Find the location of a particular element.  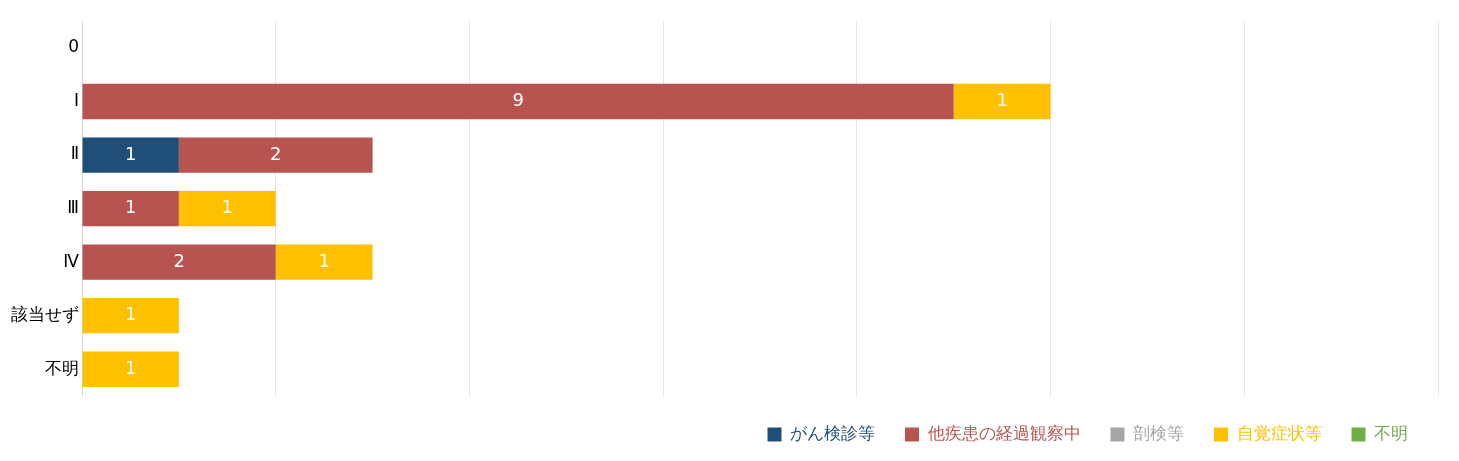

y-tick-label: 該当せず is located at coordinates (45, 314).